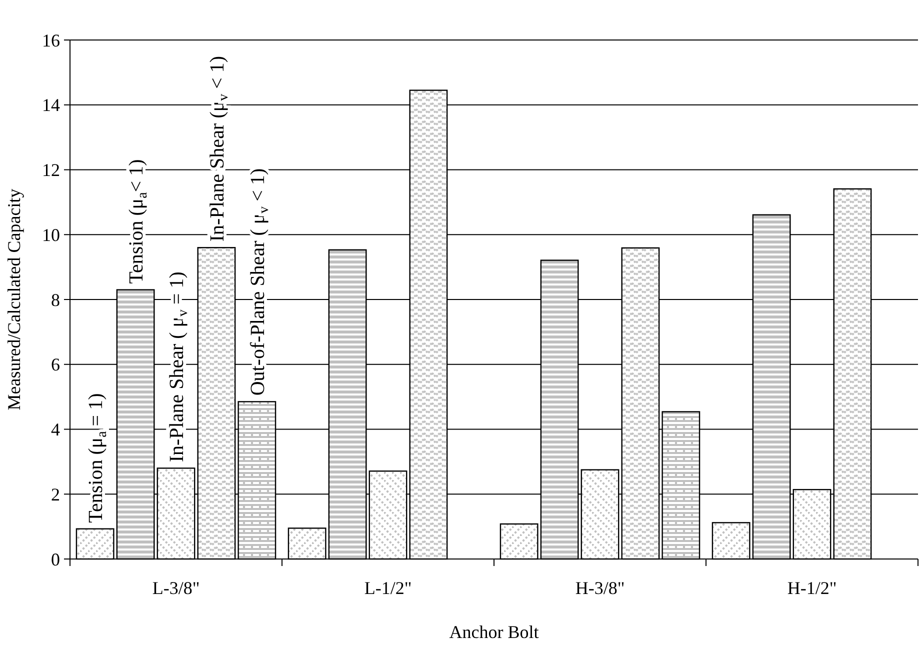 The image size is (924, 654). I want to click on x-tick-label: L-3/8", so click(176, 588).